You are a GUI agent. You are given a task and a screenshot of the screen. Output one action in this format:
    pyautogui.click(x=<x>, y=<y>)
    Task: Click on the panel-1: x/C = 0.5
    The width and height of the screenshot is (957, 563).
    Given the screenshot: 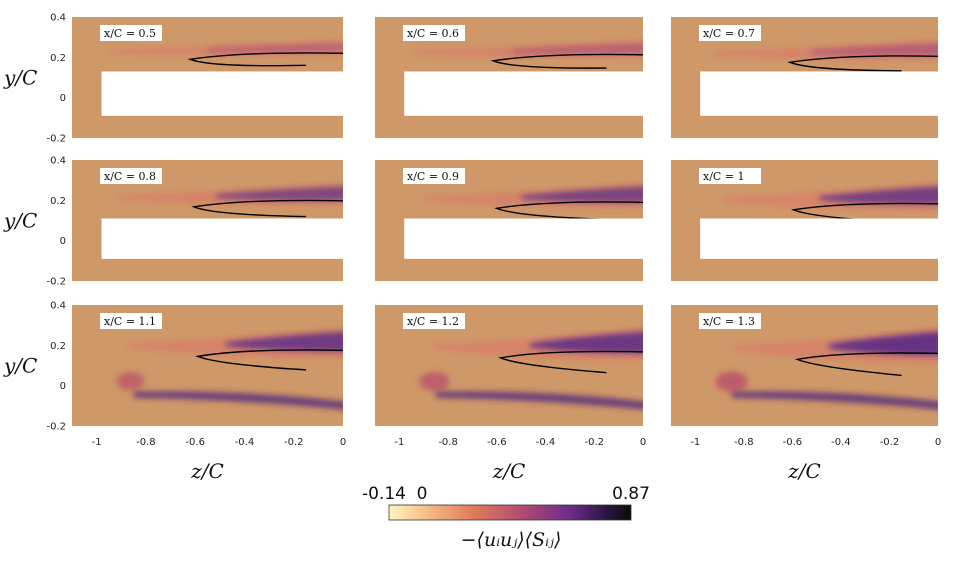 What is the action you would take?
    pyautogui.click(x=209, y=77)
    